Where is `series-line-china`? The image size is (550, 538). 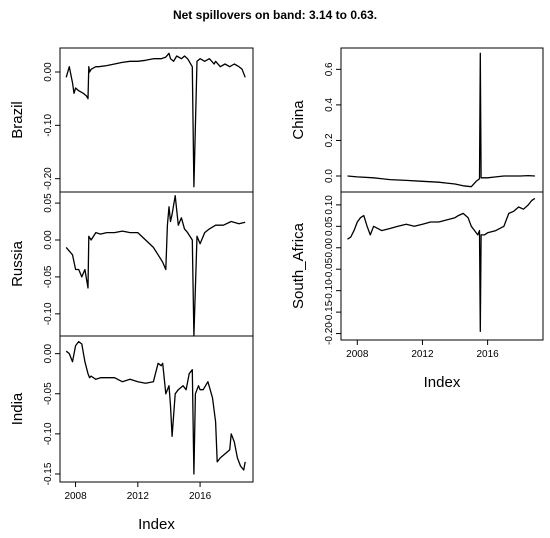 series-line-china is located at coordinates (441, 120).